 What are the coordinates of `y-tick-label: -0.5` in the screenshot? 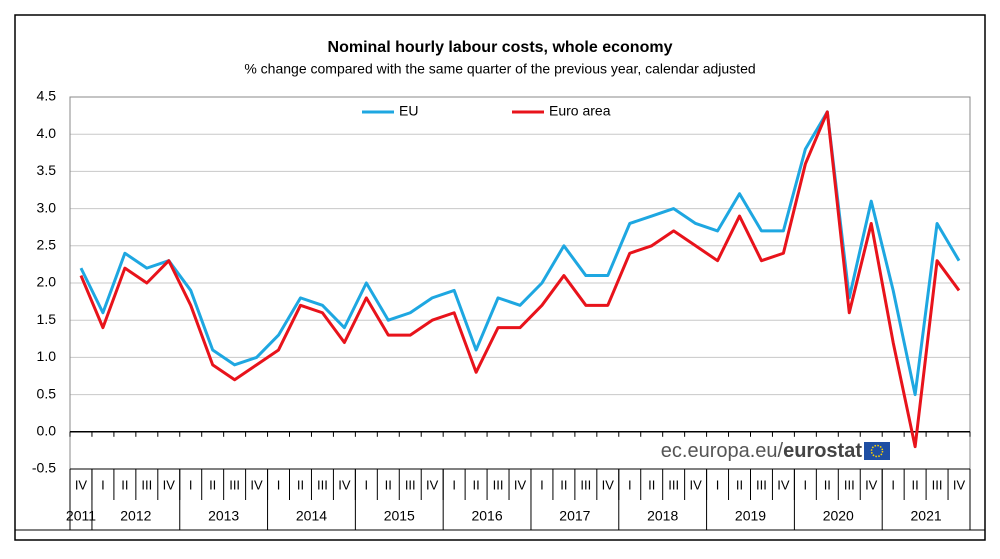 It's located at (44, 468).